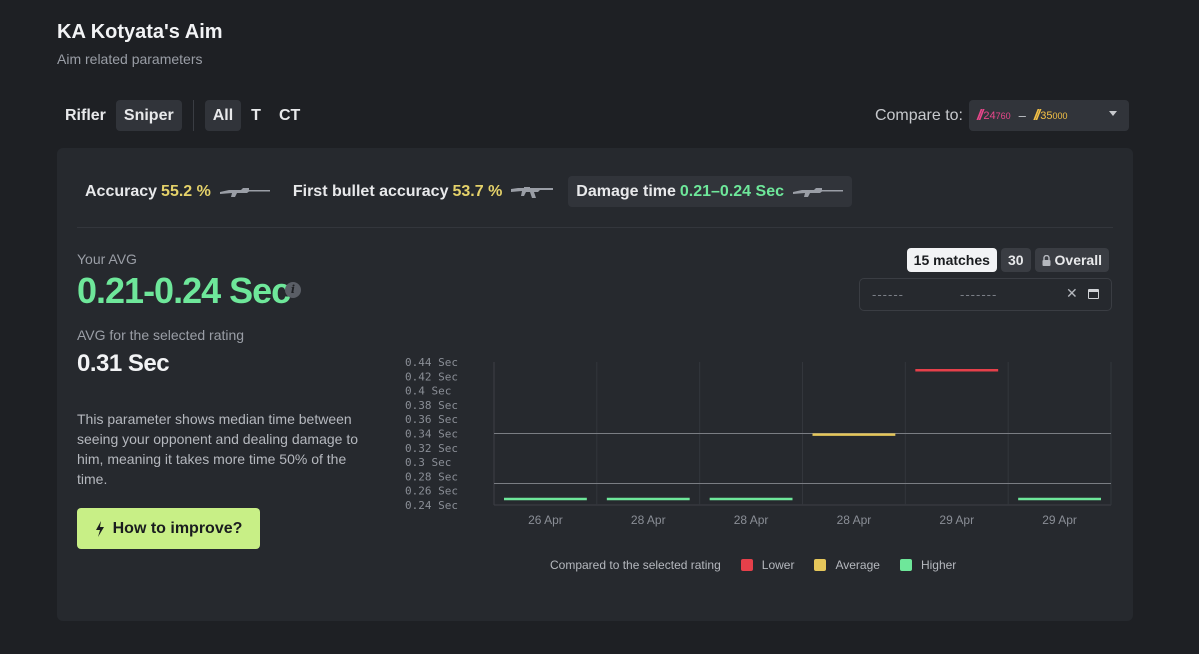  What do you see at coordinates (979, 294) in the screenshot?
I see `date-end-input: -------` at bounding box center [979, 294].